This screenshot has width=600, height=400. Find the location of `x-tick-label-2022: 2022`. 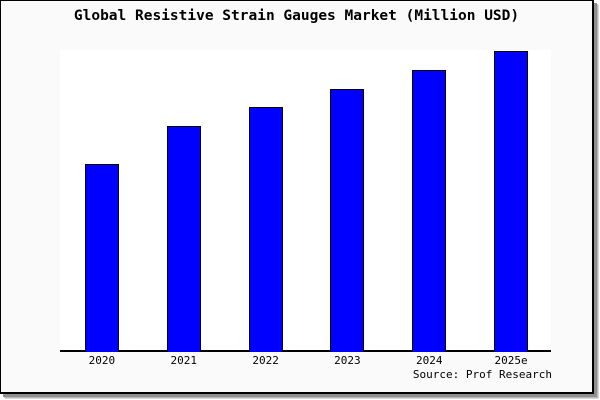

x-tick-label-2022: 2022 is located at coordinates (265, 360).